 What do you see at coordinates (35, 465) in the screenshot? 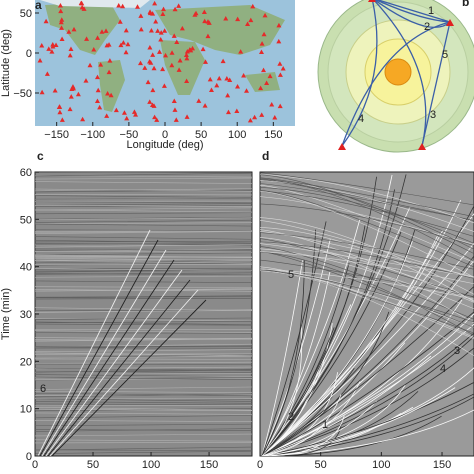
I see `x-tick-label: 0` at bounding box center [35, 465].